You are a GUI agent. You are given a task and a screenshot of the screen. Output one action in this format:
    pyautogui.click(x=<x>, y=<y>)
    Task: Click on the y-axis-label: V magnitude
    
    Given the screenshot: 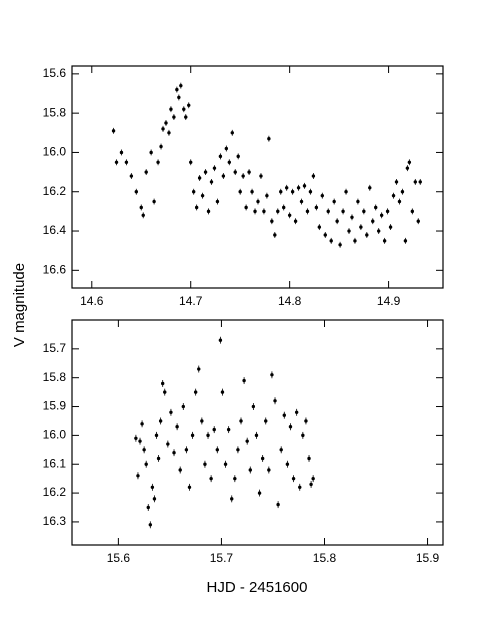 What is the action you would take?
    pyautogui.click(x=19, y=305)
    